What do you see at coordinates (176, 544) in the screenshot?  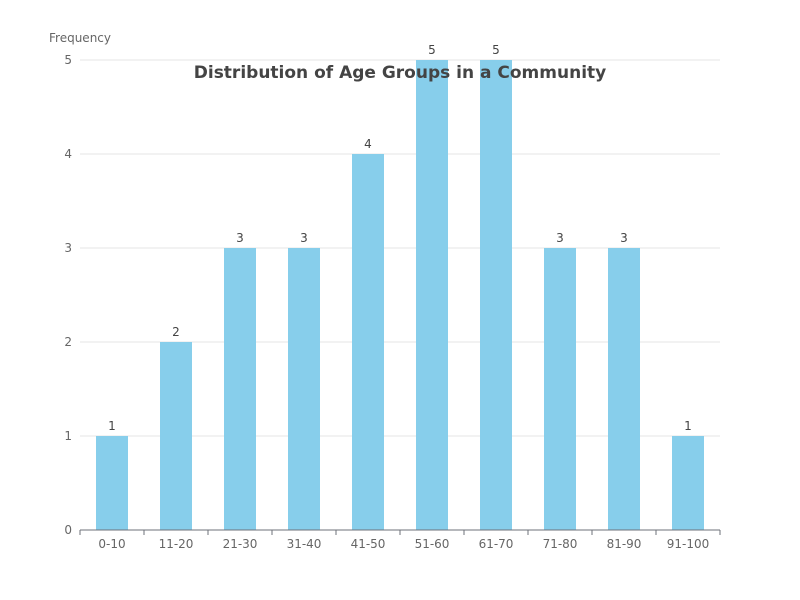 I see `x-tick-label: 11-20` at bounding box center [176, 544].